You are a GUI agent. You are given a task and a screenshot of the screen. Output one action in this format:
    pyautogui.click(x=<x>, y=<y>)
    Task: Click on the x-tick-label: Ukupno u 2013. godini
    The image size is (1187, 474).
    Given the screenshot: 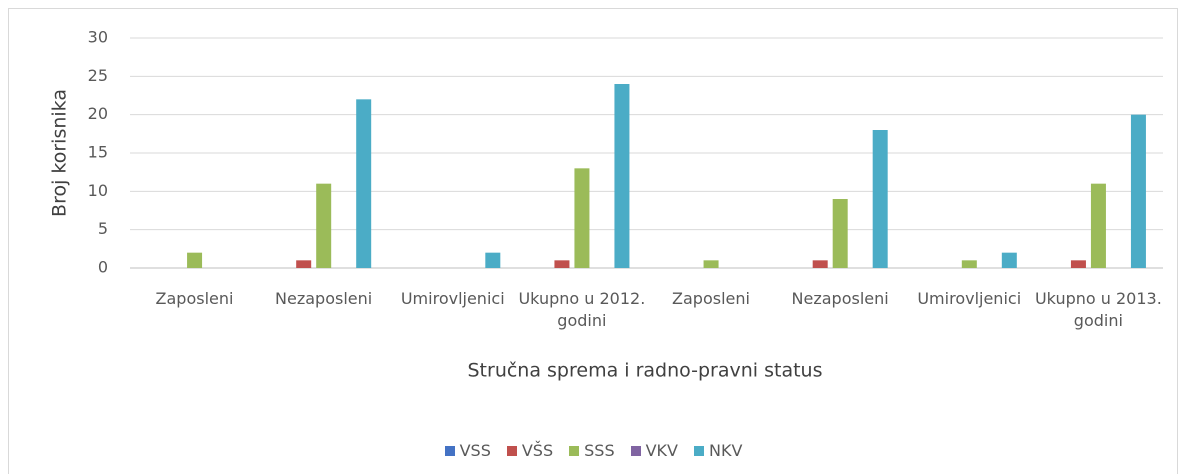 What is the action you would take?
    pyautogui.click(x=1098, y=309)
    